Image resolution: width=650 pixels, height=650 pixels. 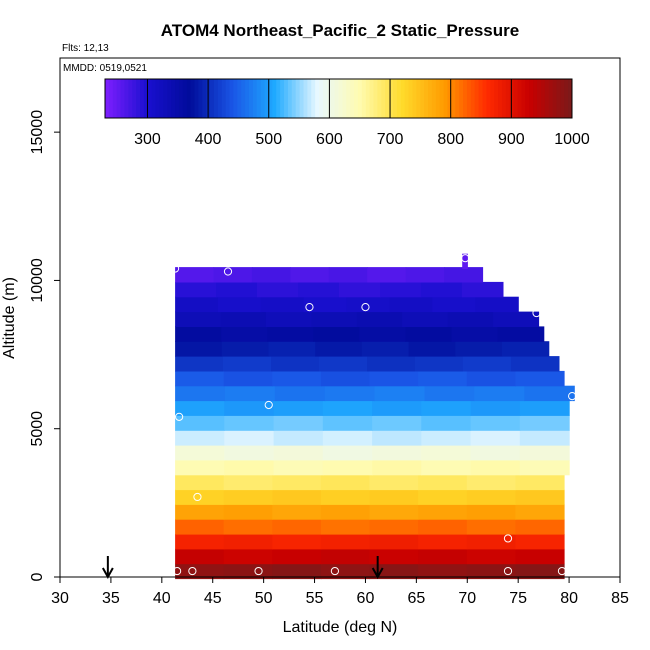 I want to click on x-tick-label: 60, so click(x=366, y=598).